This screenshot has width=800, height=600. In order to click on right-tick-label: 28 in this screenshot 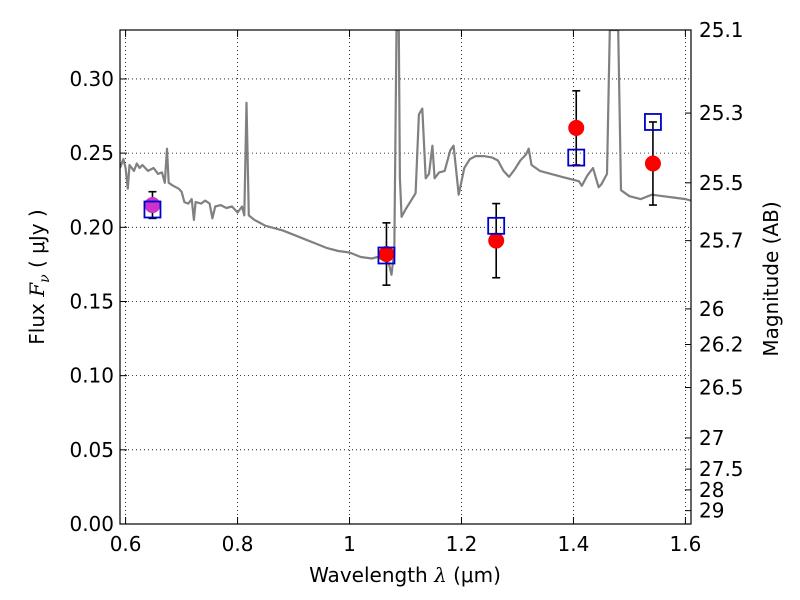, I will do `click(711, 490)`.